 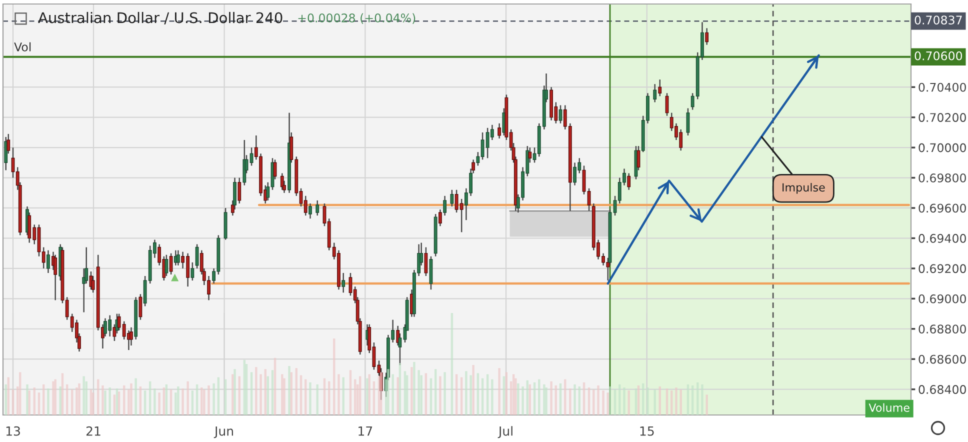 What do you see at coordinates (803, 188) in the screenshot?
I see `annotation: Impulse` at bounding box center [803, 188].